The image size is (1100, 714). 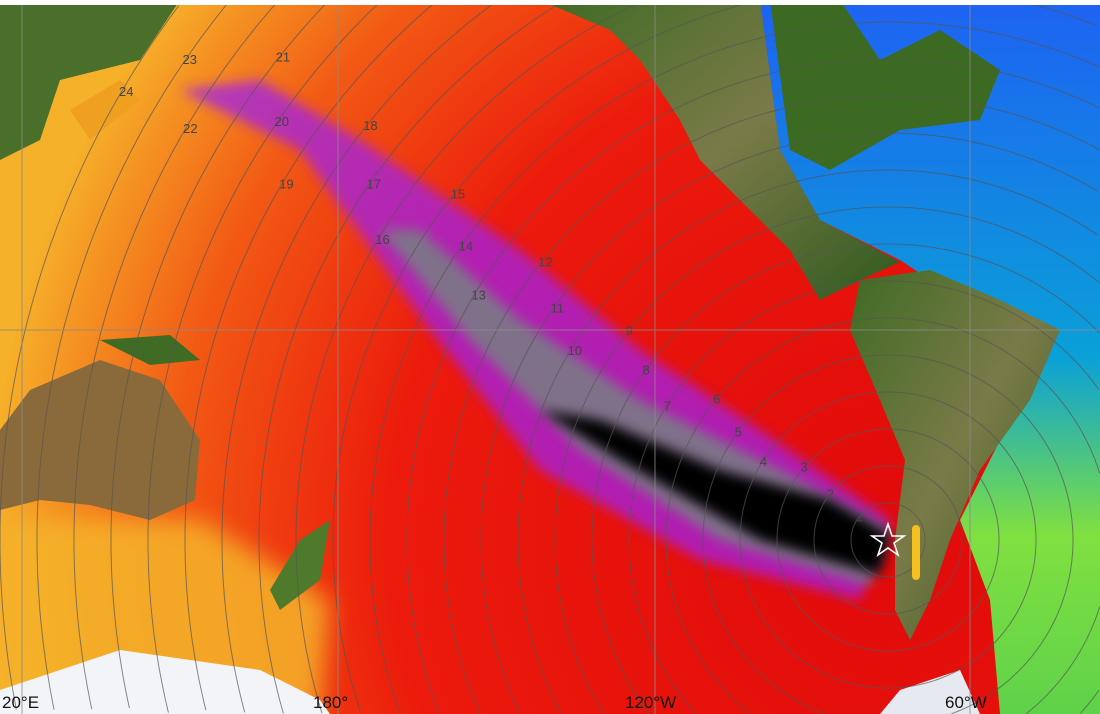 I want to click on asia, so click(x=90, y=80).